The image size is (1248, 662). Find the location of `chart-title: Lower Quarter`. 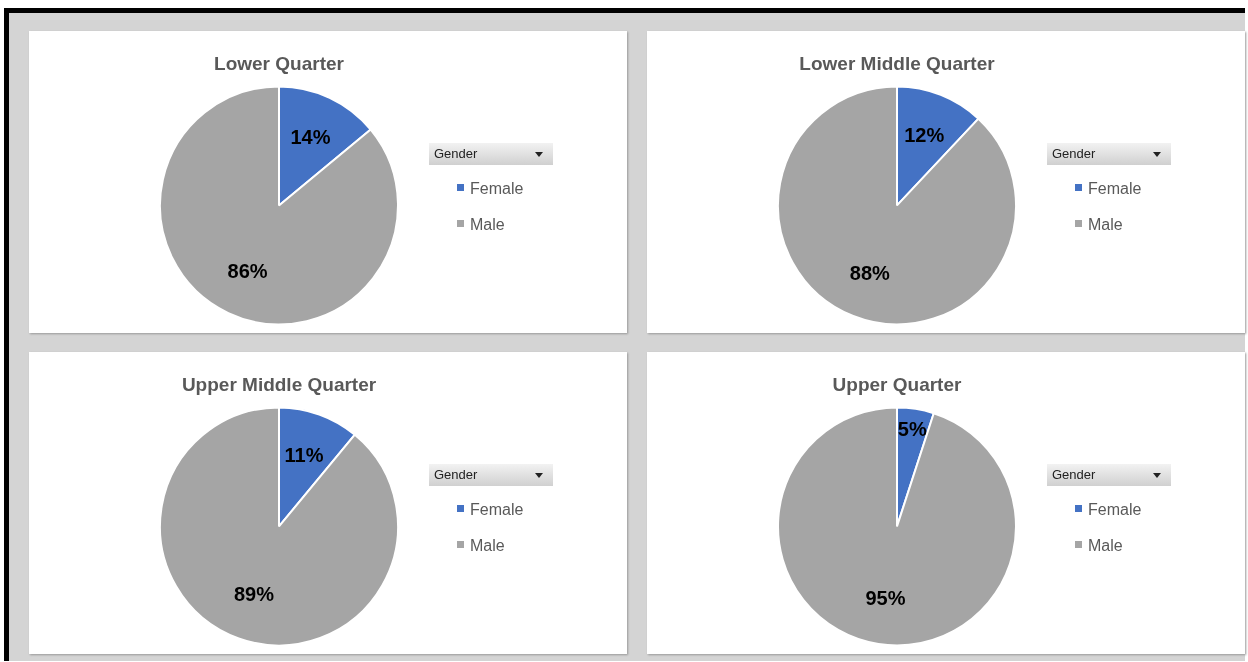

chart-title: Lower Quarter is located at coordinates (279, 63).